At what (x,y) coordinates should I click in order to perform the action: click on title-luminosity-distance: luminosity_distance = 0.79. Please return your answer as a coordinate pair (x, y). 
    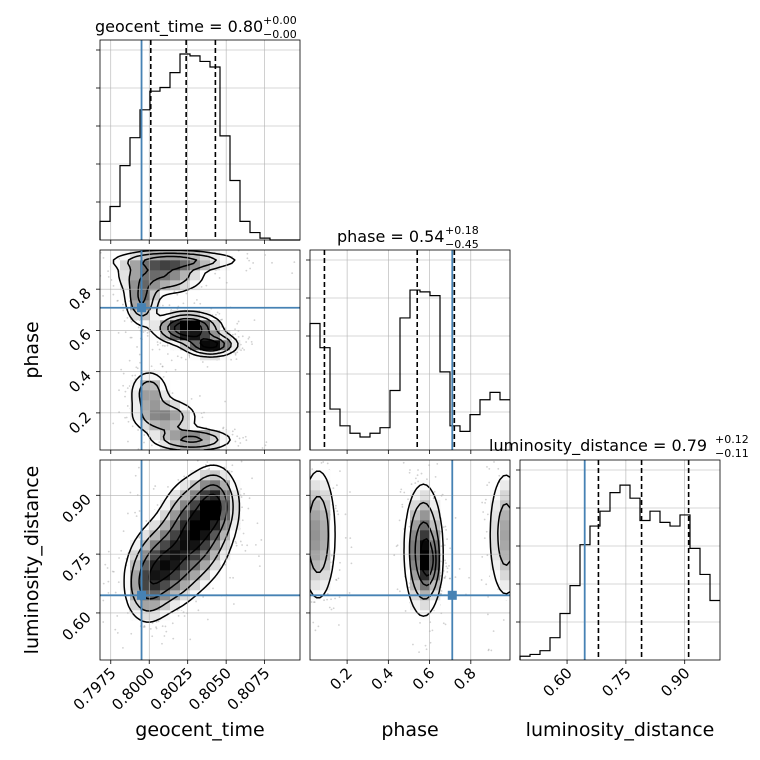
    Looking at the image, I should click on (598, 446).